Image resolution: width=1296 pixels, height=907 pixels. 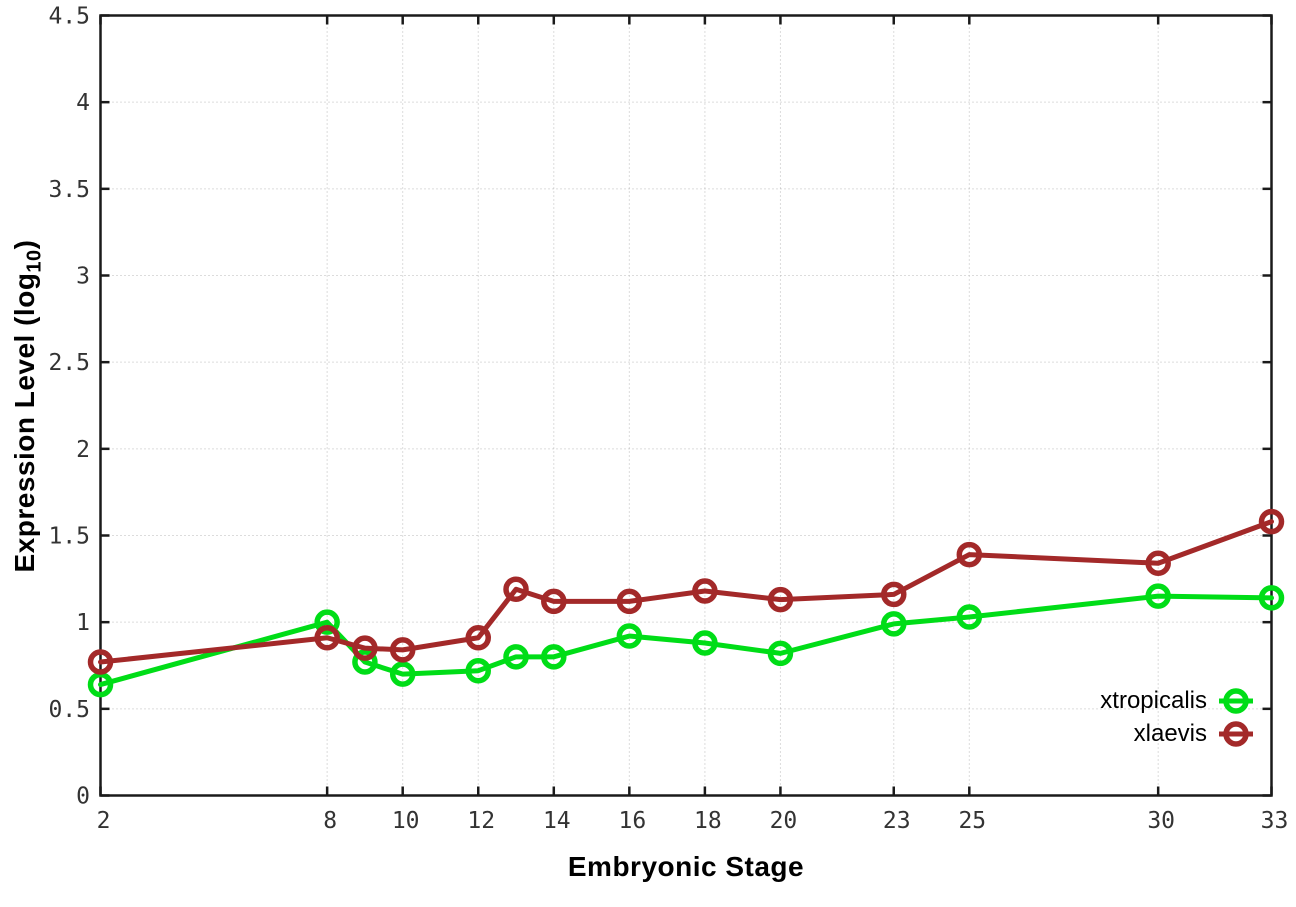 What do you see at coordinates (83, 623) in the screenshot?
I see `y-tick-label: 1` at bounding box center [83, 623].